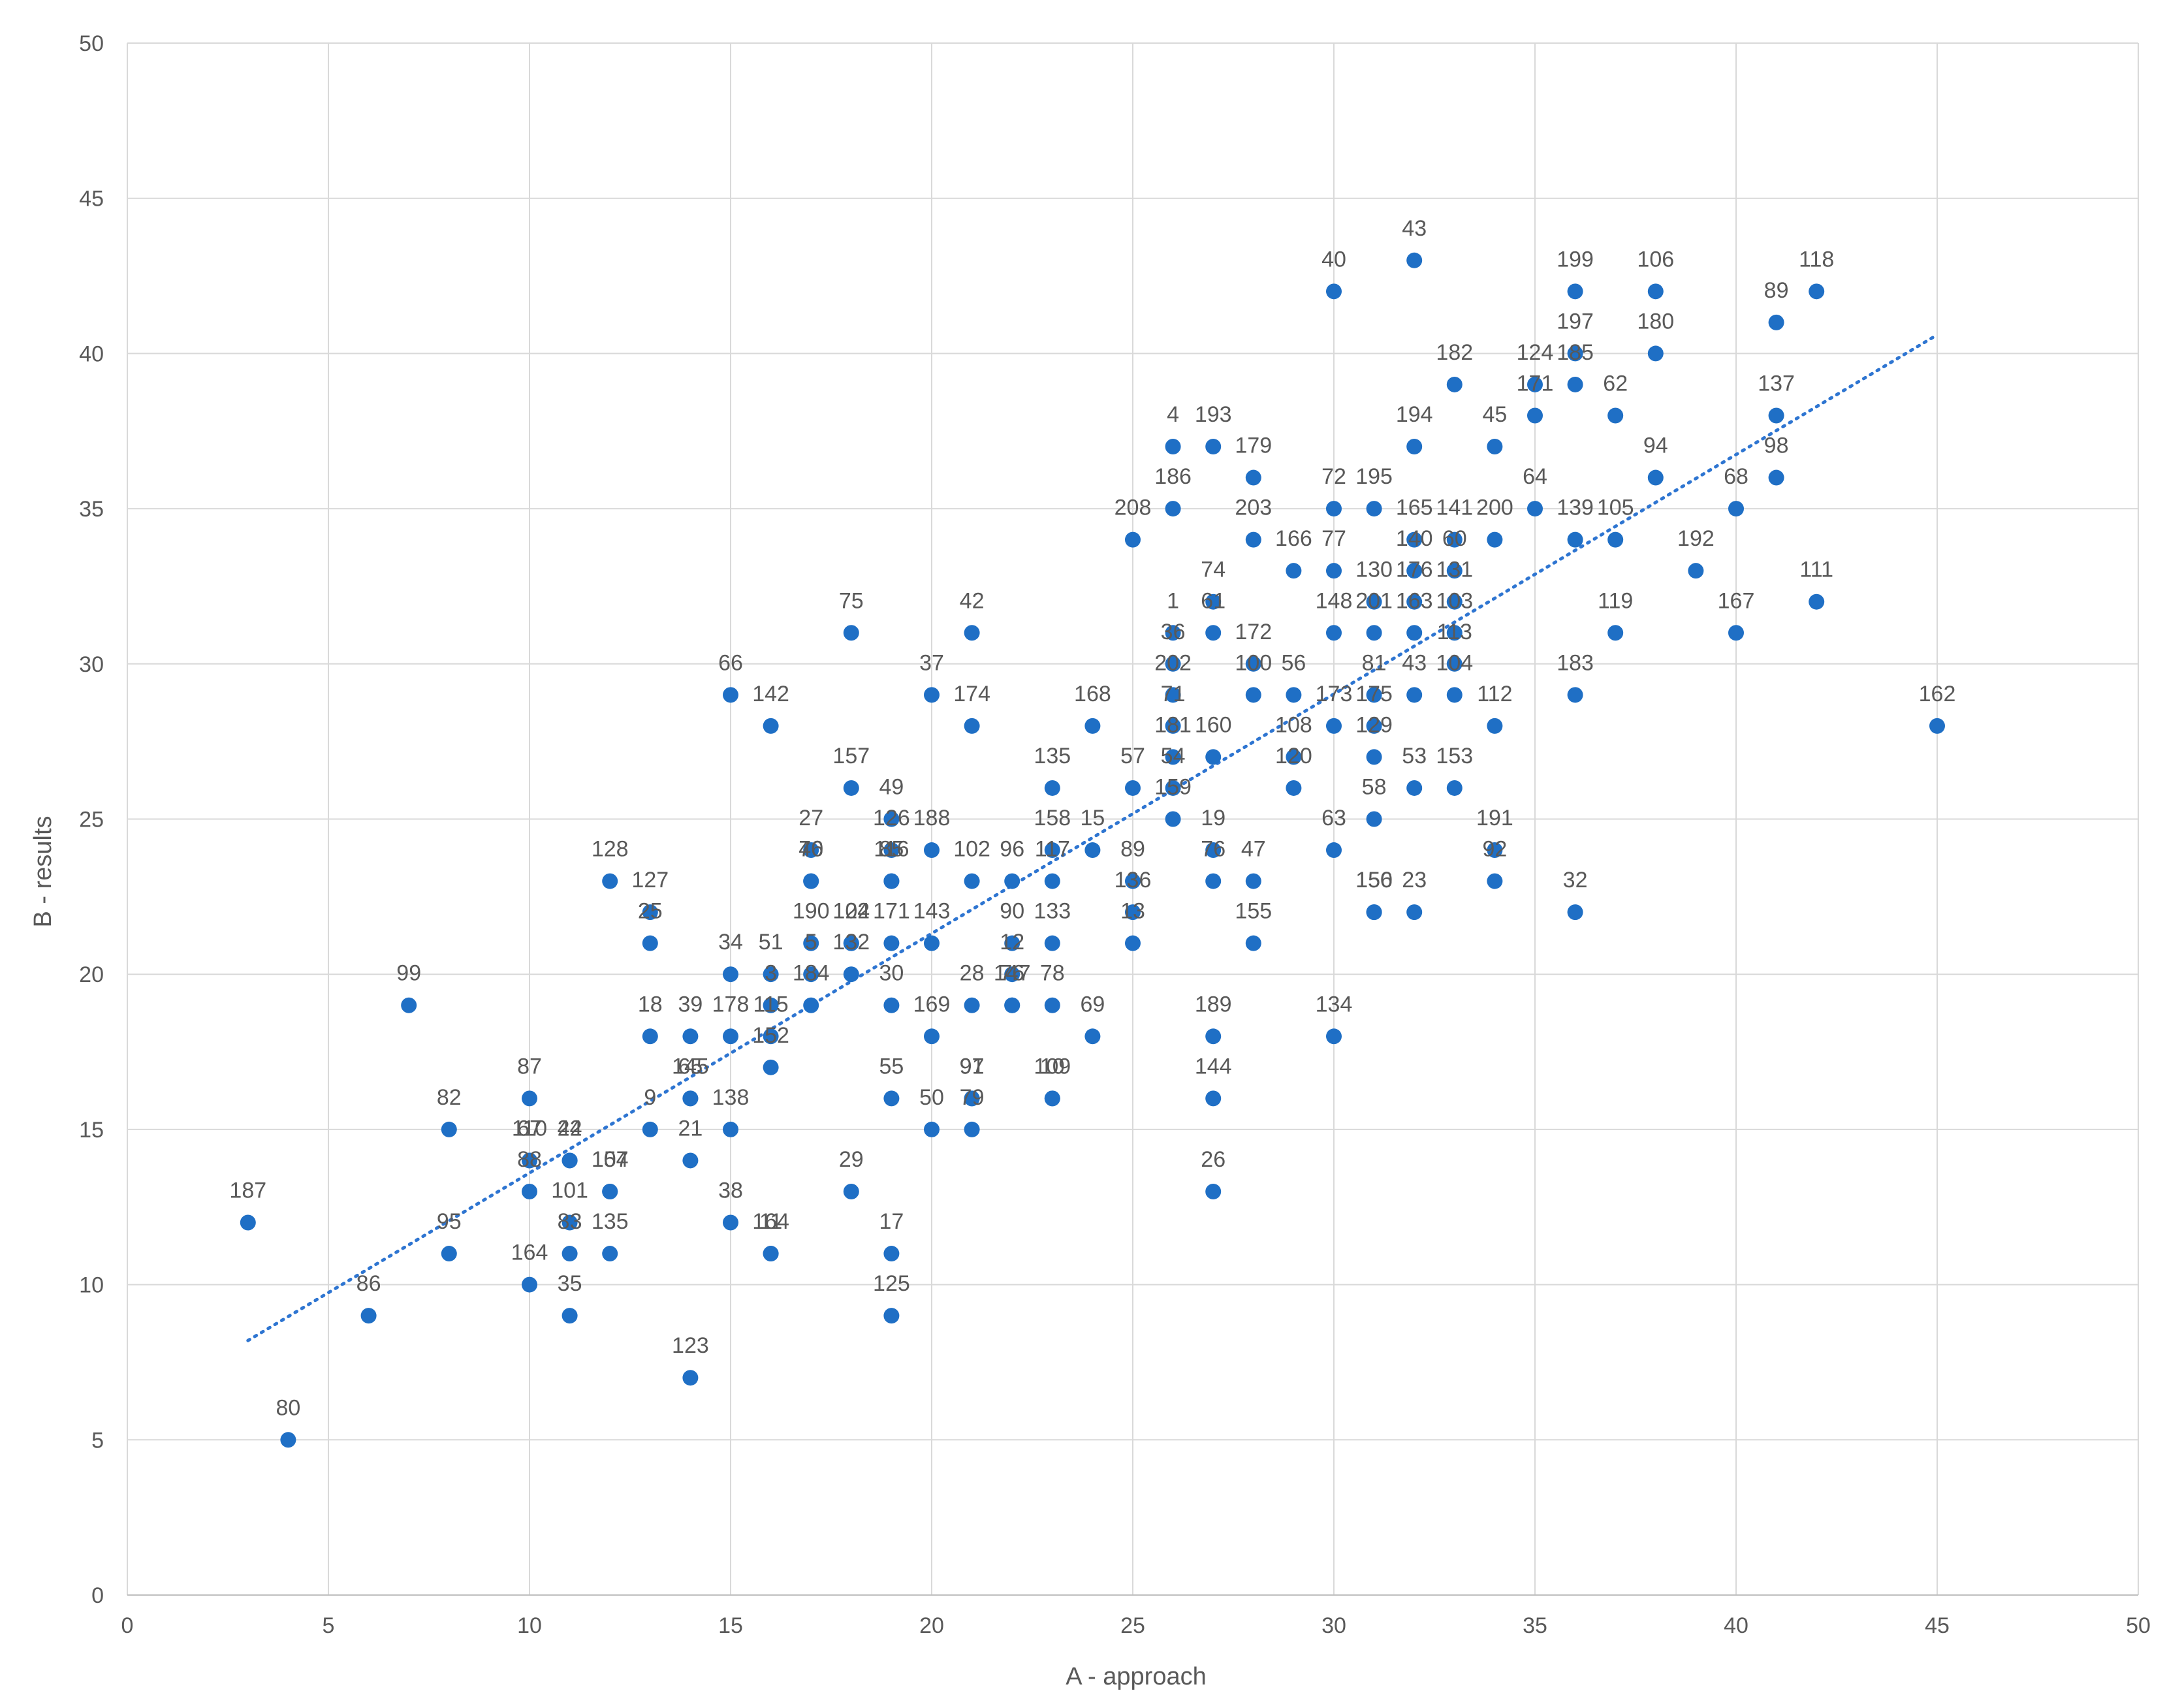 The width and height of the screenshot is (2182, 1708). I want to click on data-label: 32, so click(1576, 880).